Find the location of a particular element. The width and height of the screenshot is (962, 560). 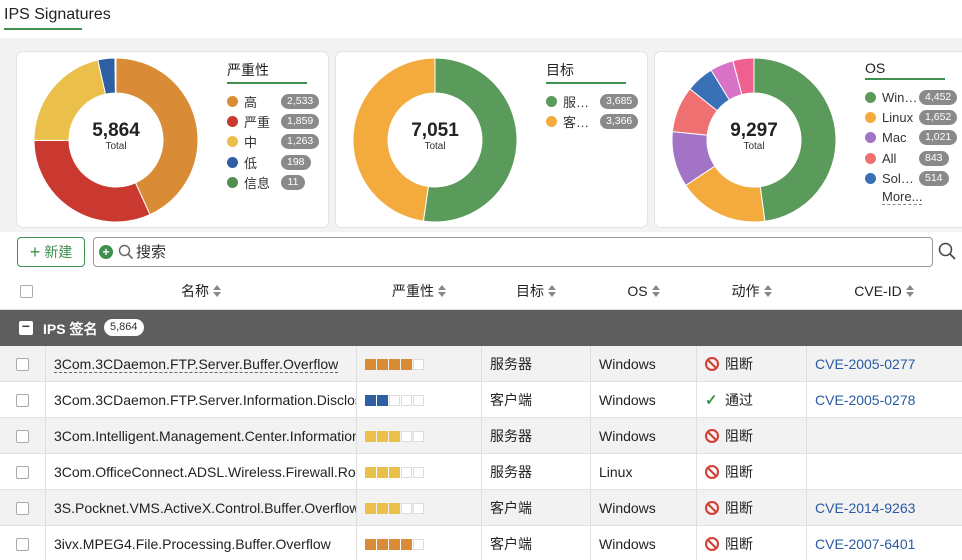

donut-total: 5,864 Total is located at coordinates (116, 136).